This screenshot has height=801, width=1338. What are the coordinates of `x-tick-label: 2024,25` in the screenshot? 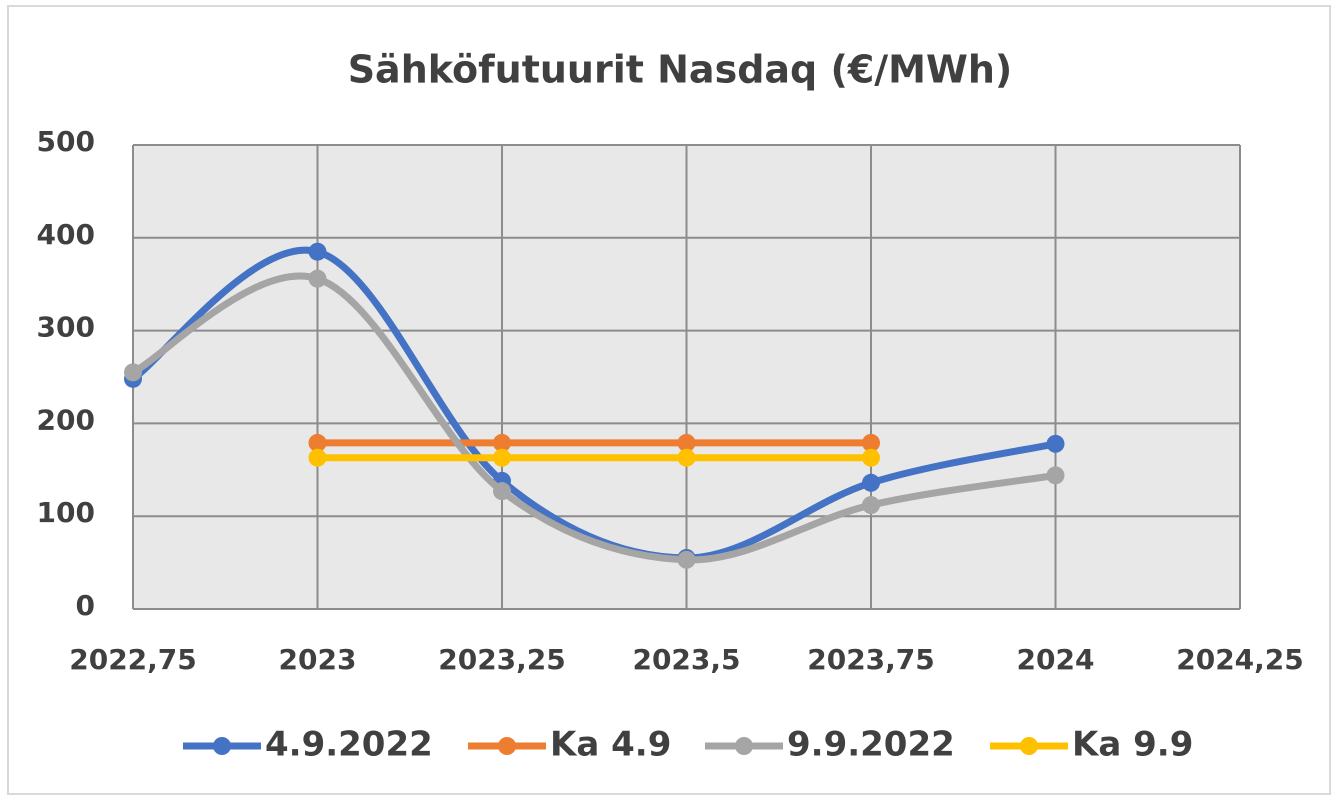 It's located at (1240, 659).